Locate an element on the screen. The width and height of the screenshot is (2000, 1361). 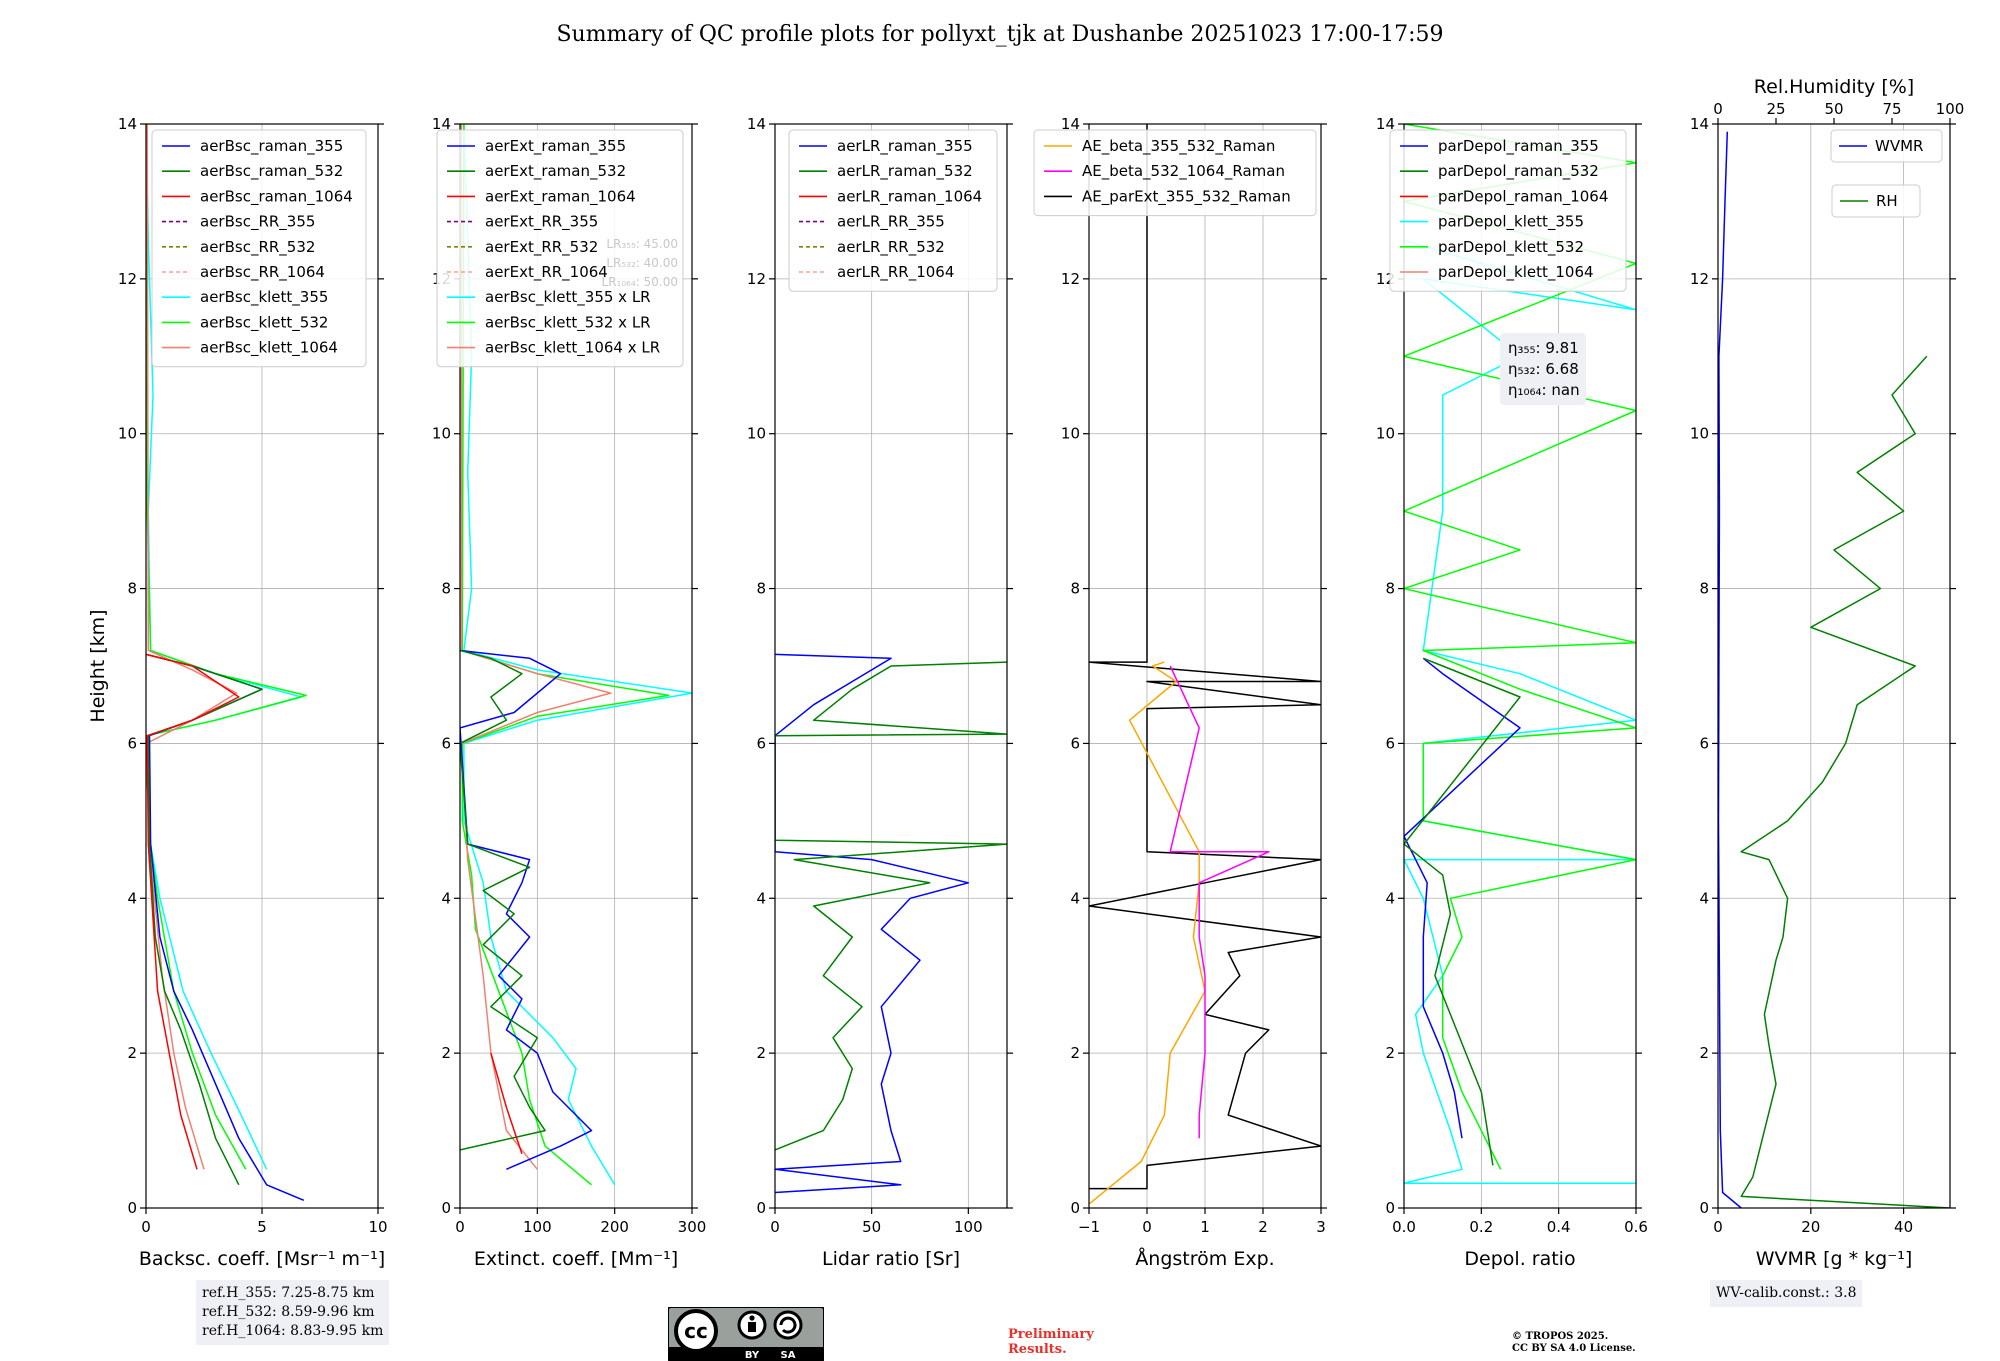
copyright-line-2: CC BY SA 4.0 License. is located at coordinates (1574, 1348).